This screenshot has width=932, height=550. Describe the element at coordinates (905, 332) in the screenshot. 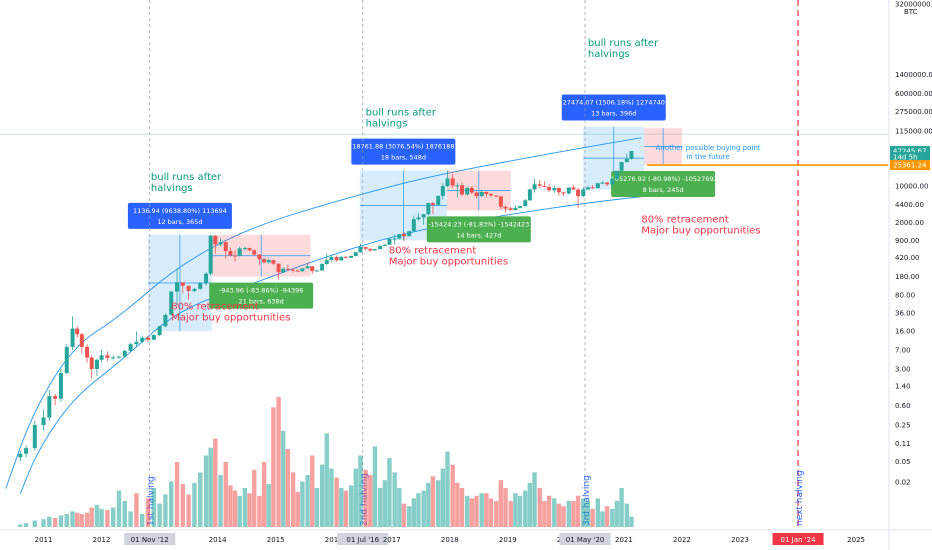

I see `price-tick-15: 16.00` at that location.